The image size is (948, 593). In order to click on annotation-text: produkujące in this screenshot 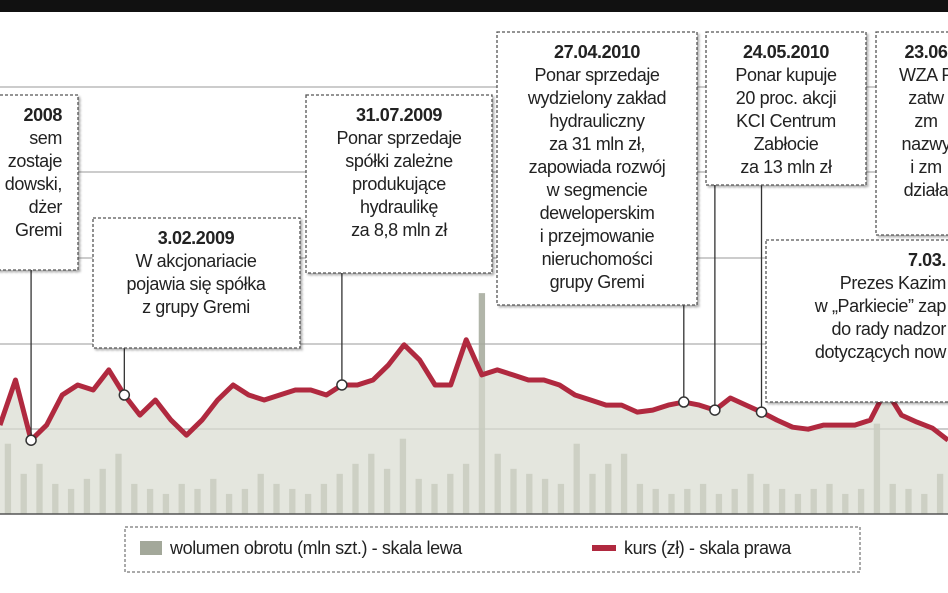, I will do `click(399, 184)`.